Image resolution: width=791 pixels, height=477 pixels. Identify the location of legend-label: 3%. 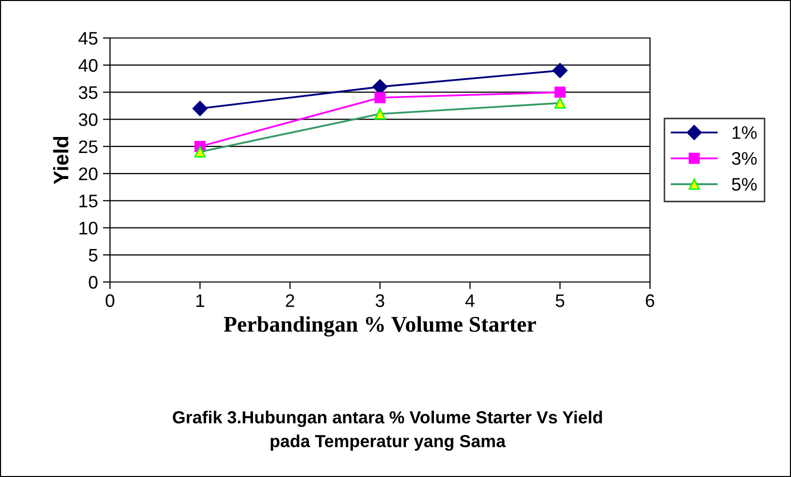
(744, 158).